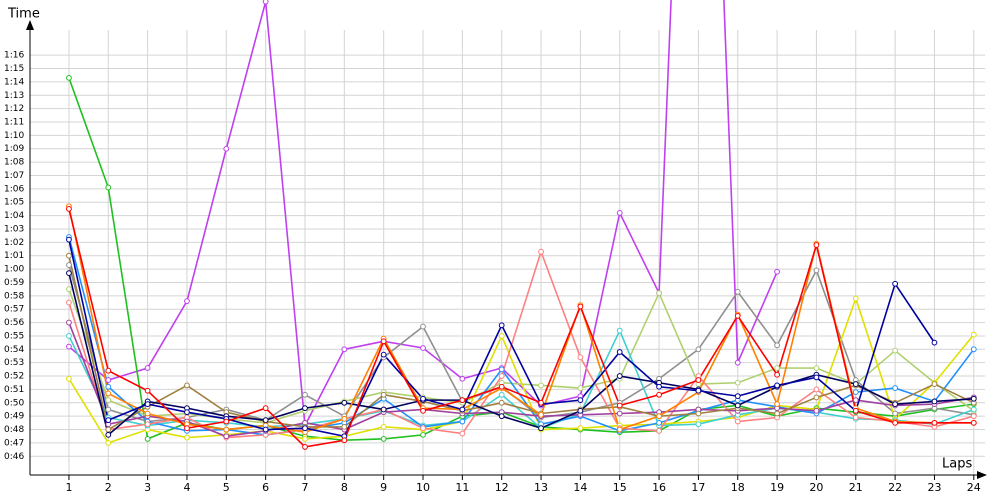 The image size is (1000, 500). Describe the element at coordinates (856, 487) in the screenshot. I see `x-tick-label: 21` at that location.